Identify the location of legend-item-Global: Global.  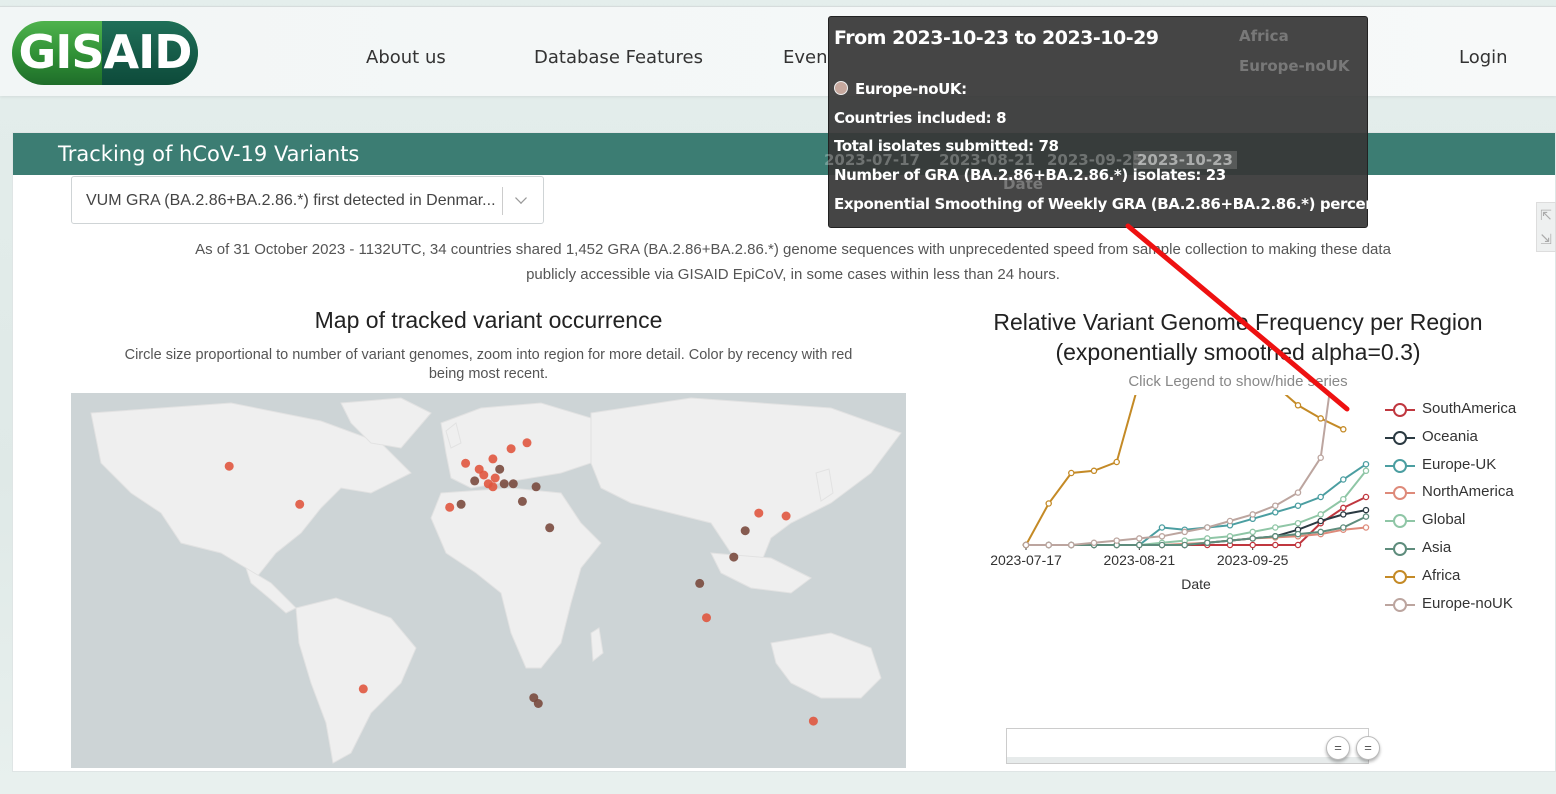
(1463, 520).